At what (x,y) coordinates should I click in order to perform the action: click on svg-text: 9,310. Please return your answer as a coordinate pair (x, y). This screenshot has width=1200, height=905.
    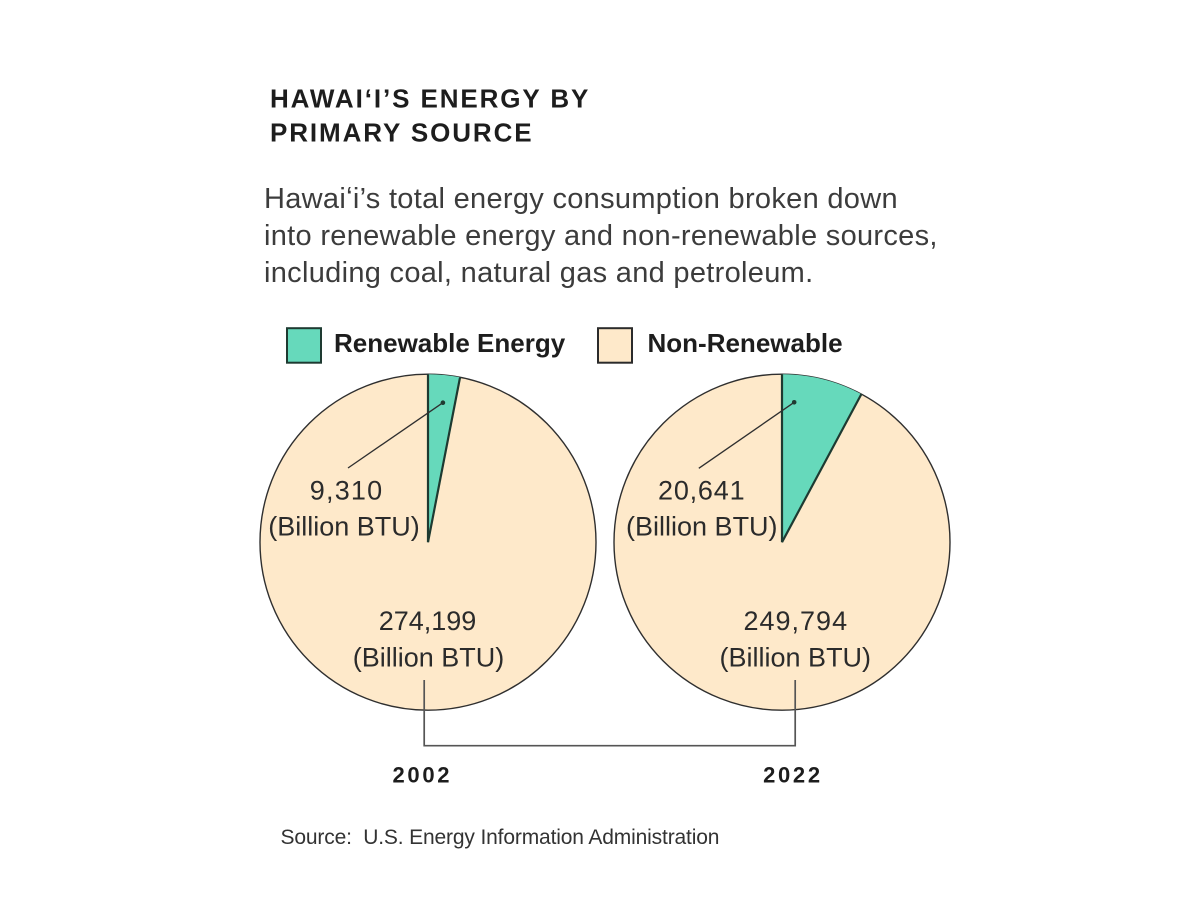
    Looking at the image, I should click on (347, 491).